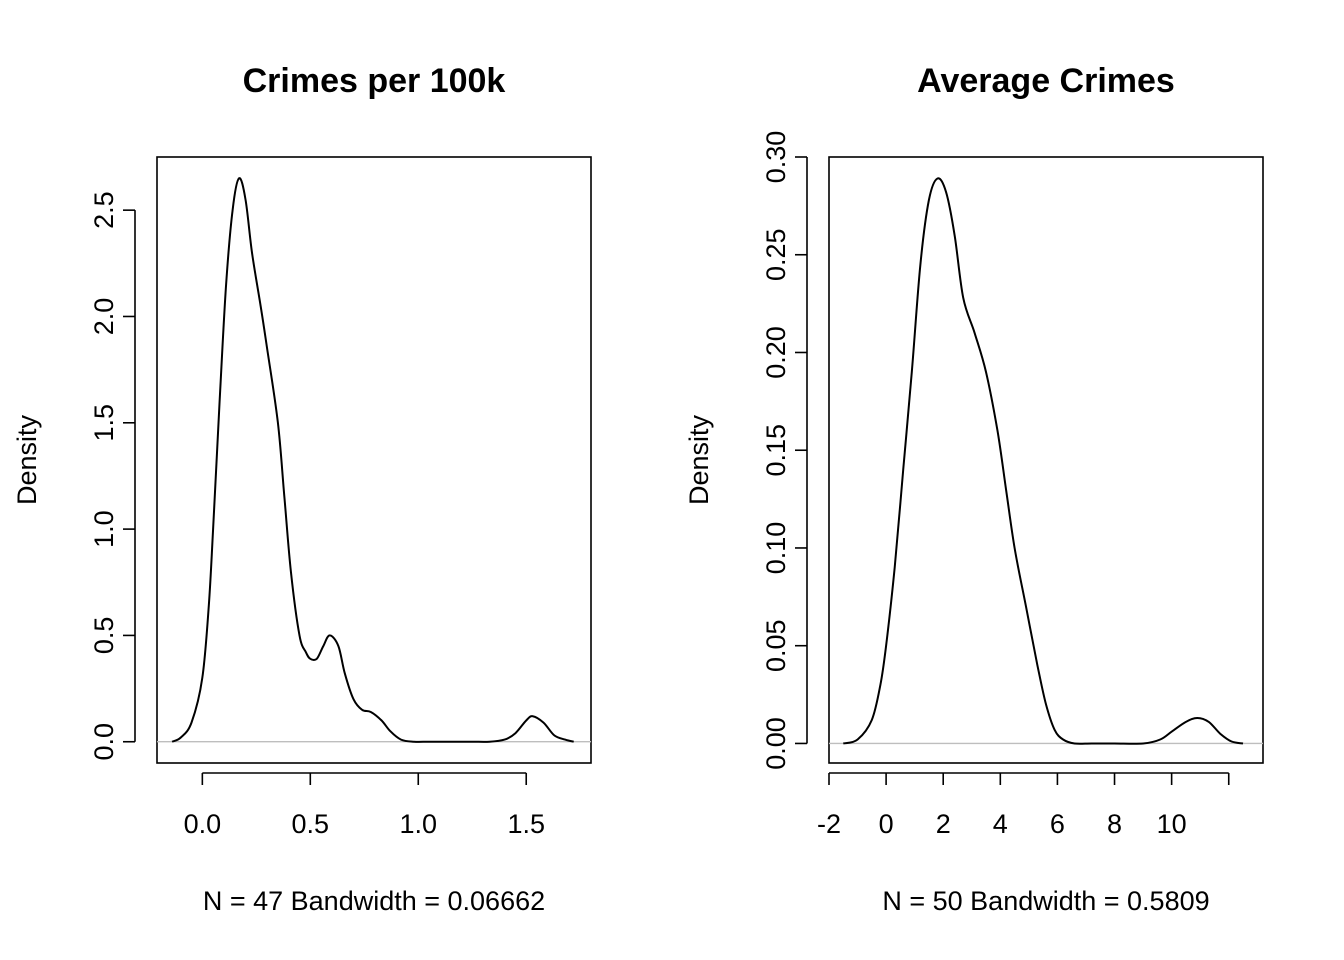  What do you see at coordinates (374, 81) in the screenshot?
I see `chart-title: Crimes per 100k` at bounding box center [374, 81].